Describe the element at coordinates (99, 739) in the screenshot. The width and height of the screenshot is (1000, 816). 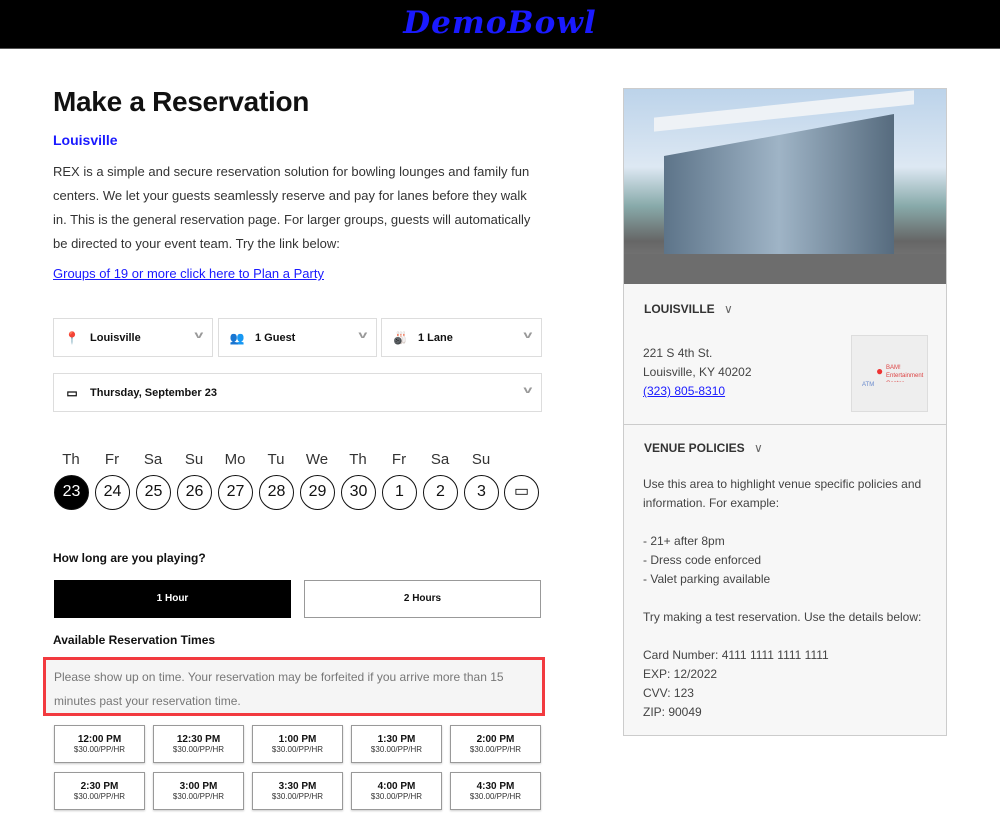
I see `slot-time: 12:00 PM` at that location.